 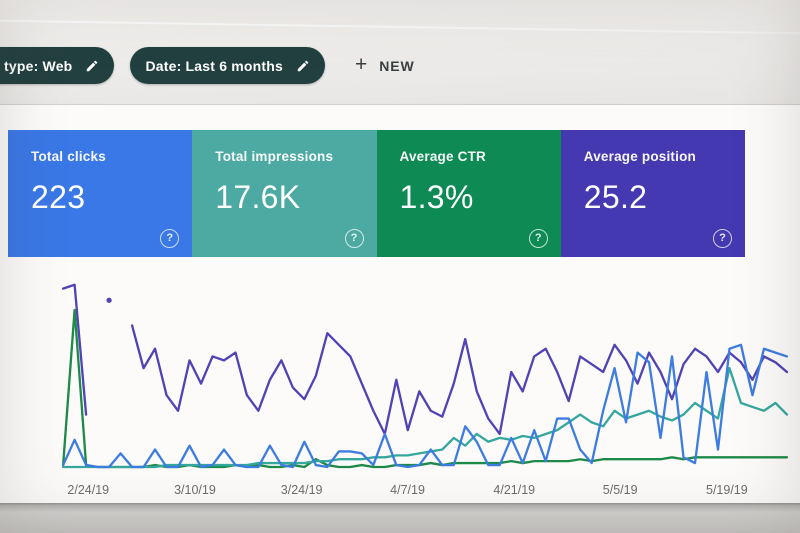 What do you see at coordinates (397, 65) in the screenshot?
I see `new-filter-button-label: NEW` at bounding box center [397, 65].